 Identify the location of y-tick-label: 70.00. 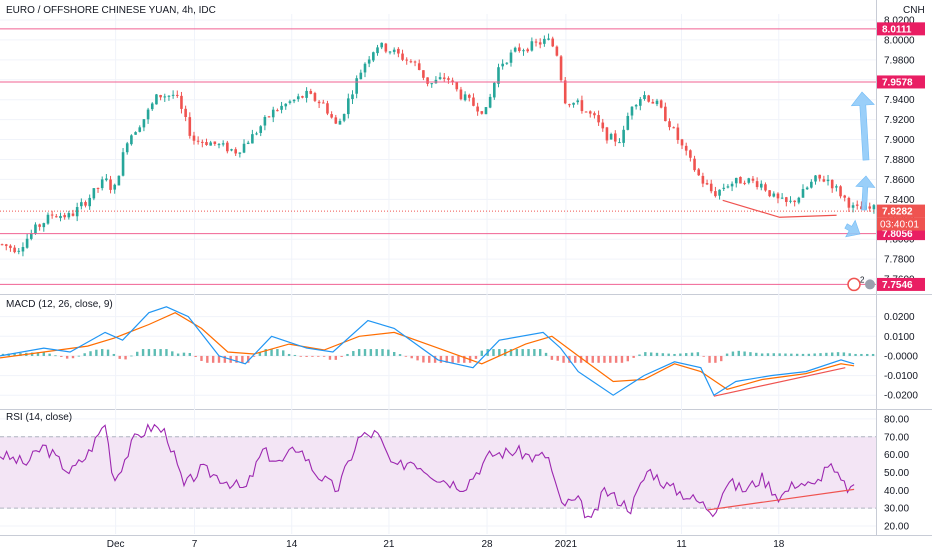
(896, 437).